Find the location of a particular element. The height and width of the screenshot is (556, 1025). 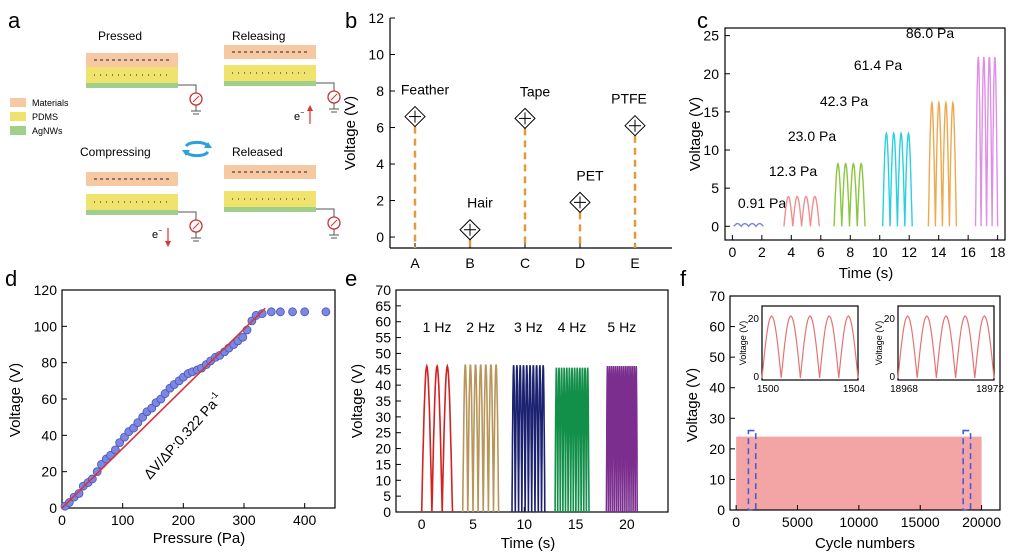

x-axis-label: Pressure (Pa) is located at coordinates (199, 538).